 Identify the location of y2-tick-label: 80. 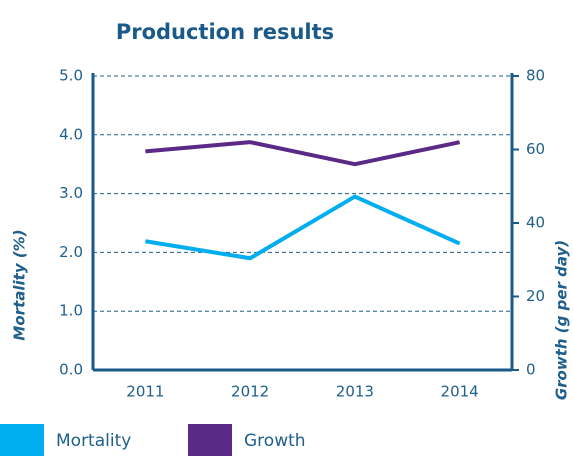
(535, 76).